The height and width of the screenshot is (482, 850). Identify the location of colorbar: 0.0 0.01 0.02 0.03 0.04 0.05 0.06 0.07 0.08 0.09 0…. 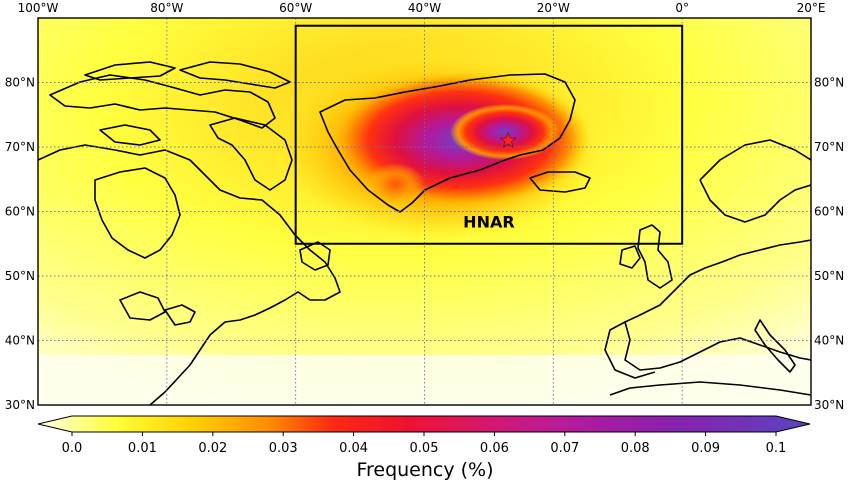
(424, 448).